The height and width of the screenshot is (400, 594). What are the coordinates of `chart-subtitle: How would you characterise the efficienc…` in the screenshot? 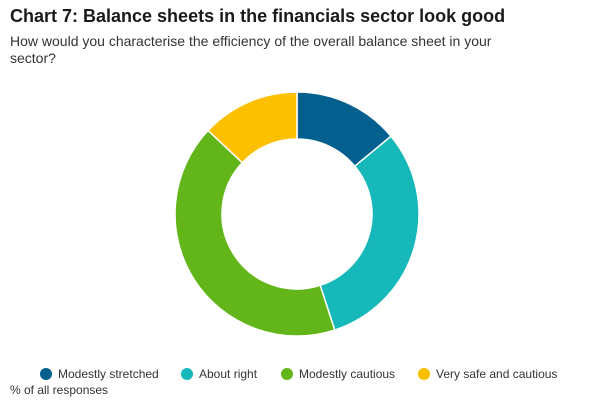 It's located at (251, 49).